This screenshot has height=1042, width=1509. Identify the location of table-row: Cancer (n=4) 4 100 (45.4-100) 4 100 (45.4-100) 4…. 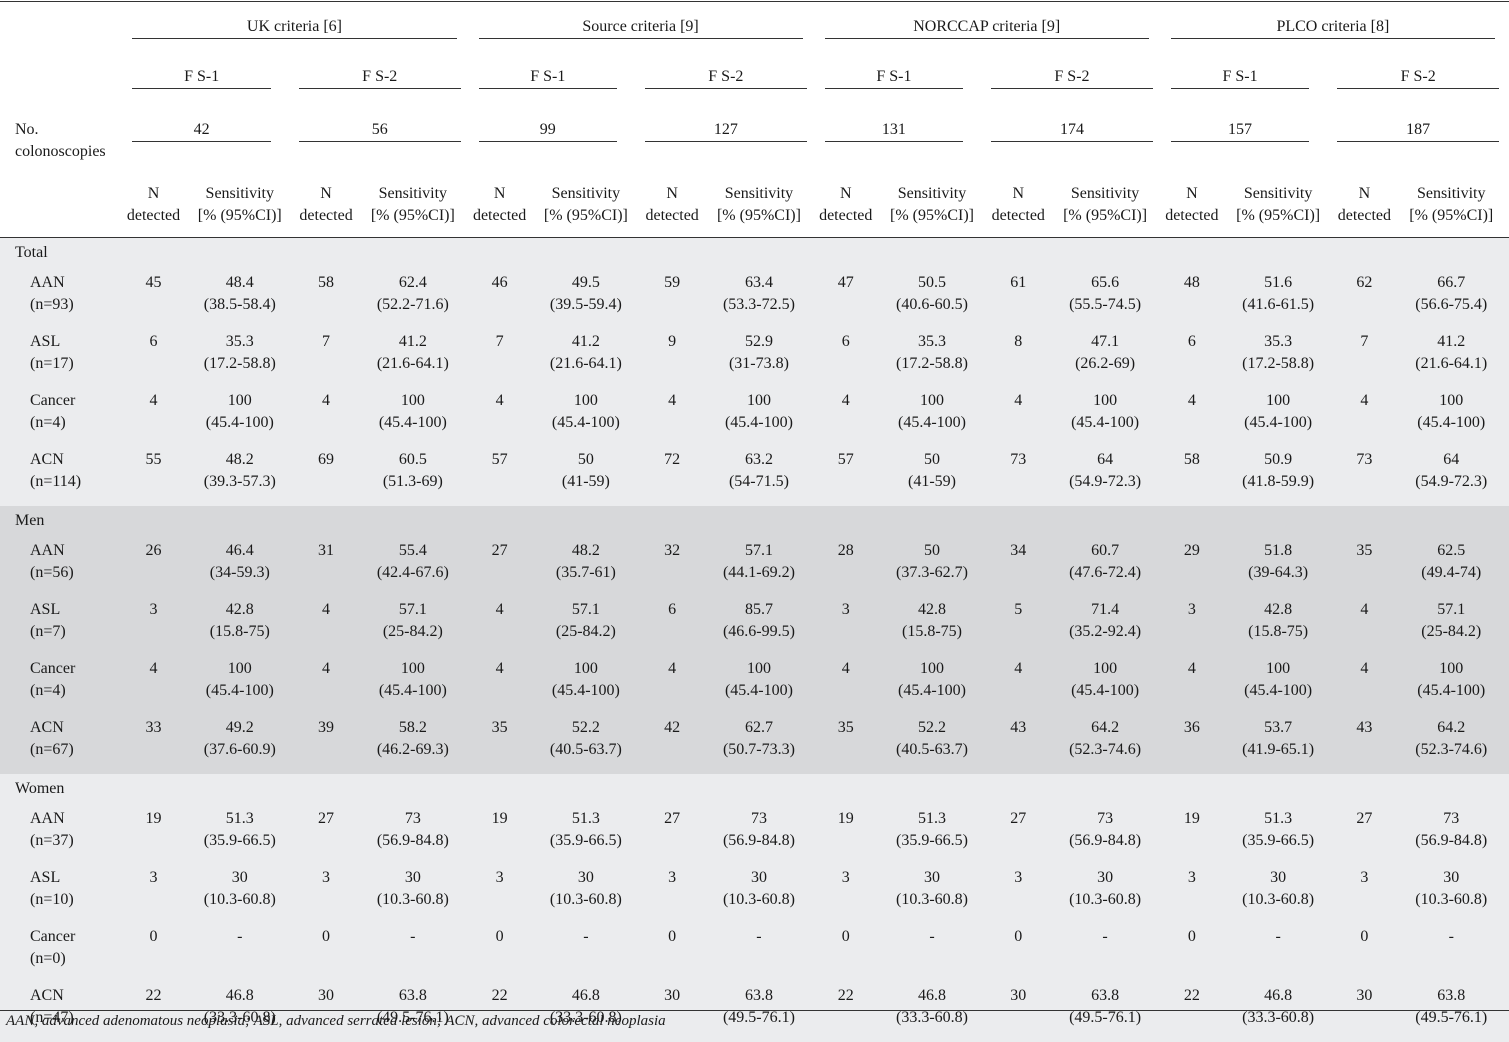
(754, 685).